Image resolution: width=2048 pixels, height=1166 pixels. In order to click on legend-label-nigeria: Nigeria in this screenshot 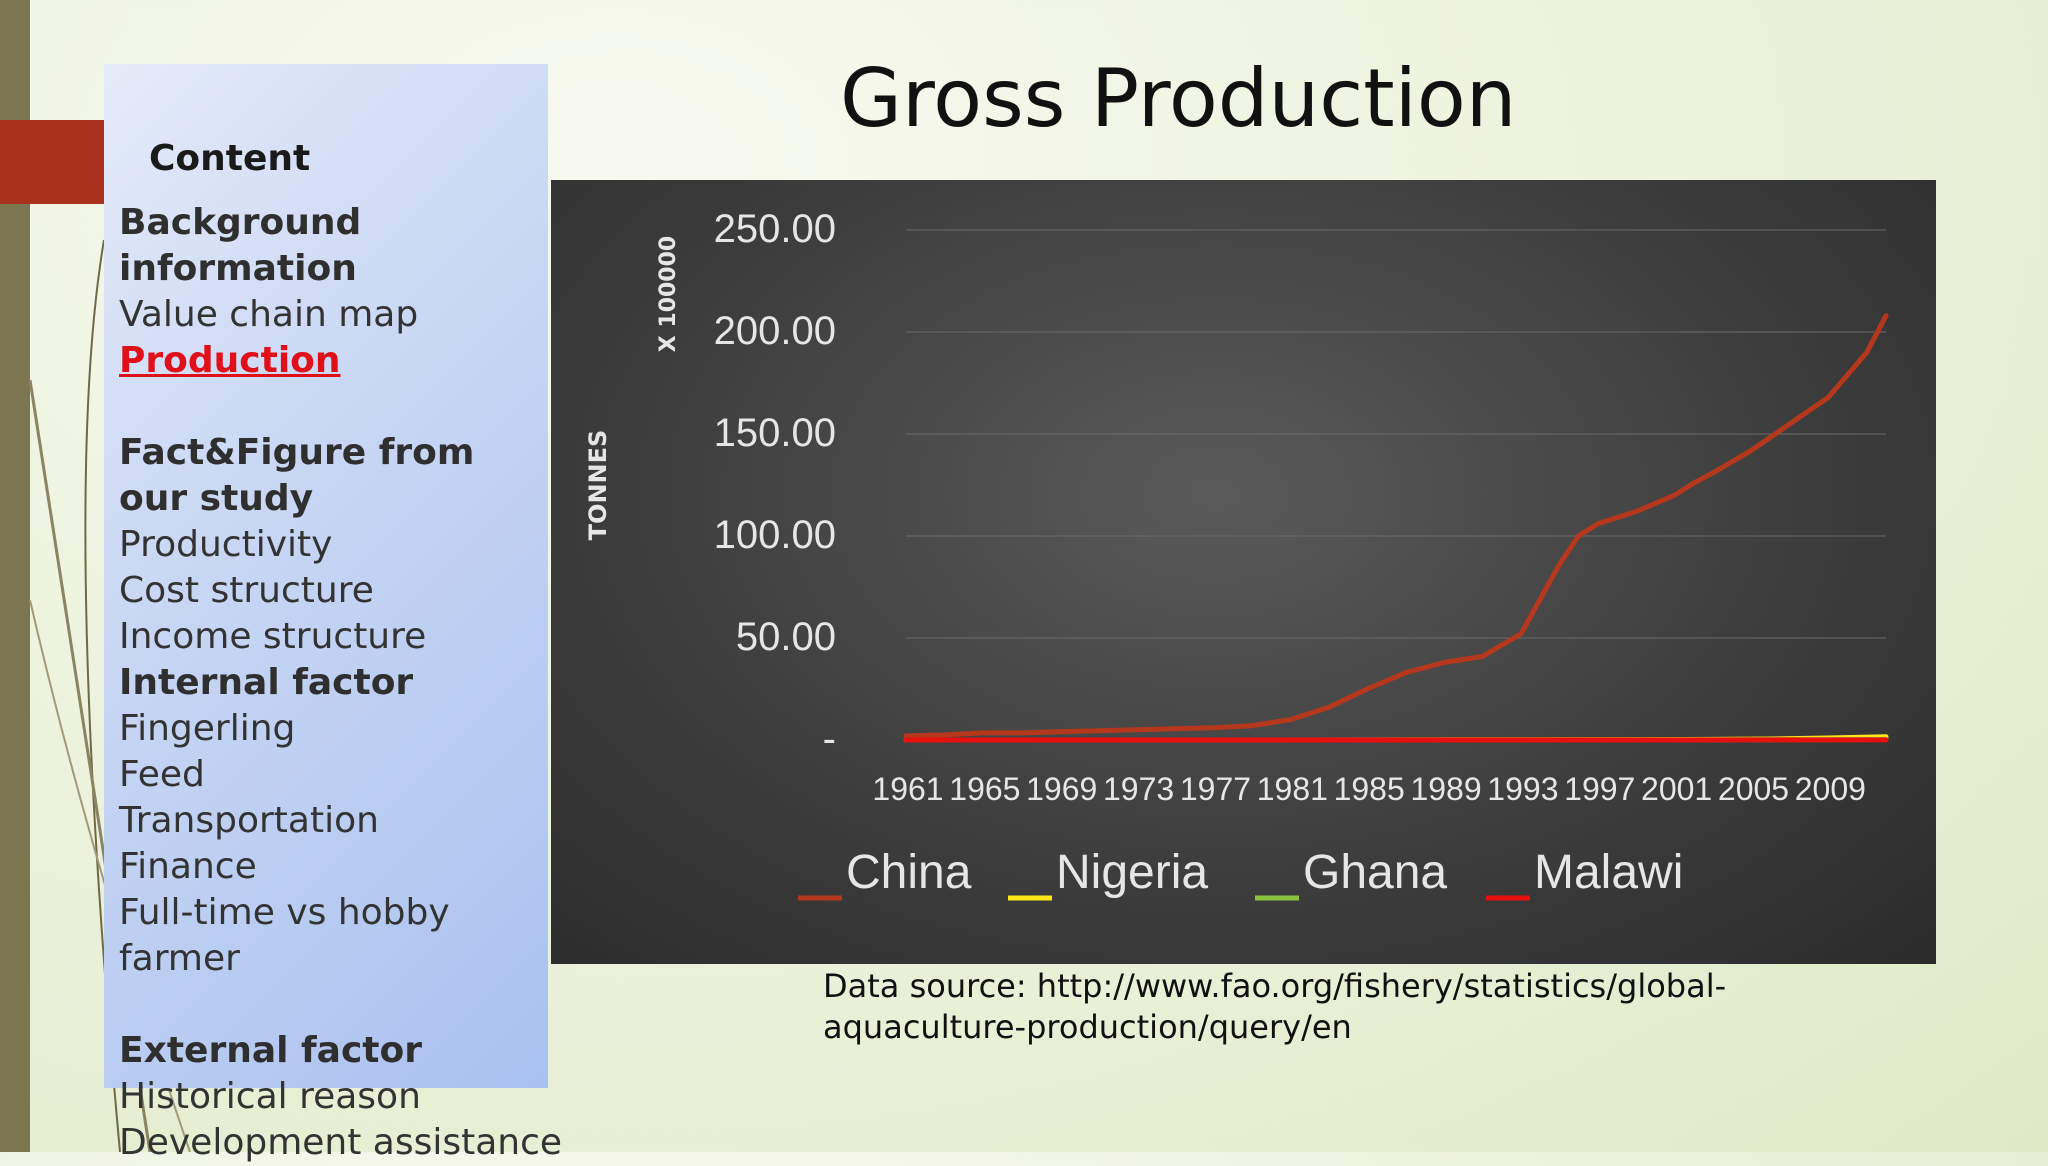, I will do `click(1132, 872)`.